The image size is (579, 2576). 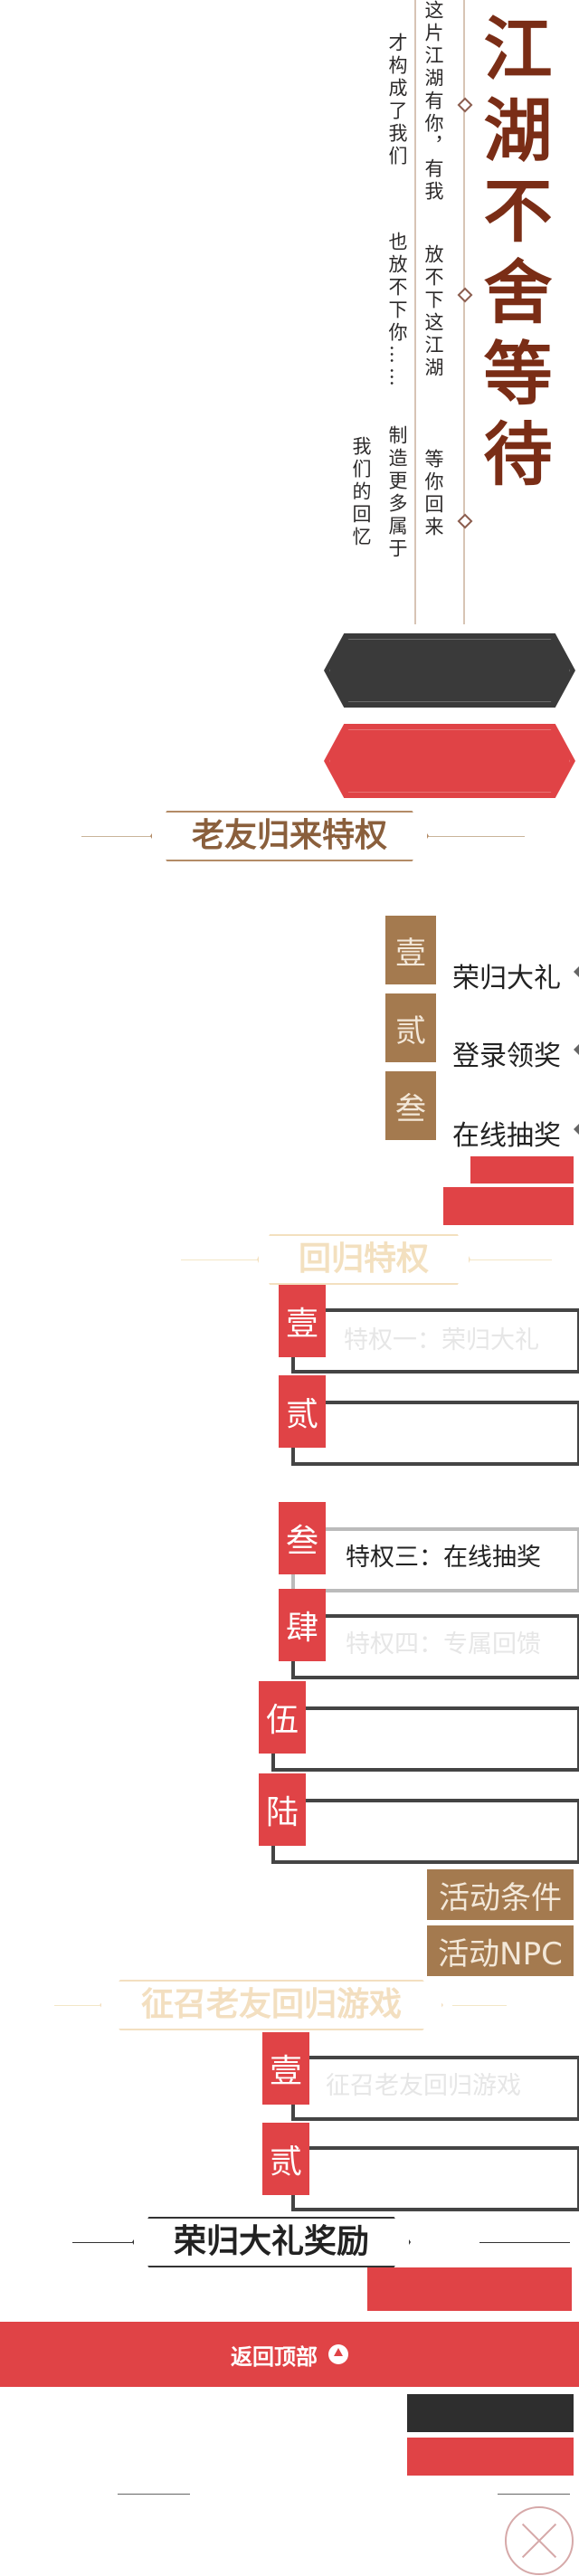 I want to click on poem-line: 放不下这江湖, so click(x=433, y=312).